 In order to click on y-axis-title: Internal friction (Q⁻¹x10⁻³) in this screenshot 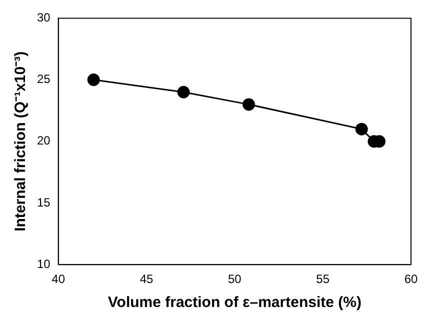, I will do `click(21, 141)`.